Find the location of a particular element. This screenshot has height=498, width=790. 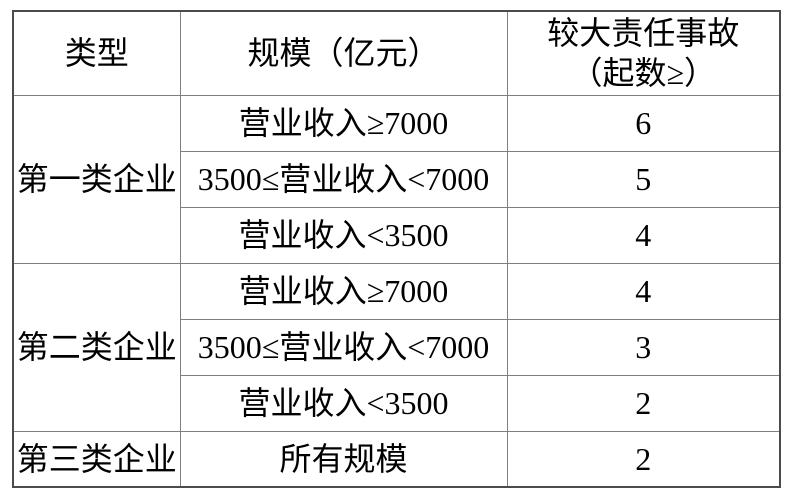

group-type-cell: 第二类企业 is located at coordinates (96, 347).